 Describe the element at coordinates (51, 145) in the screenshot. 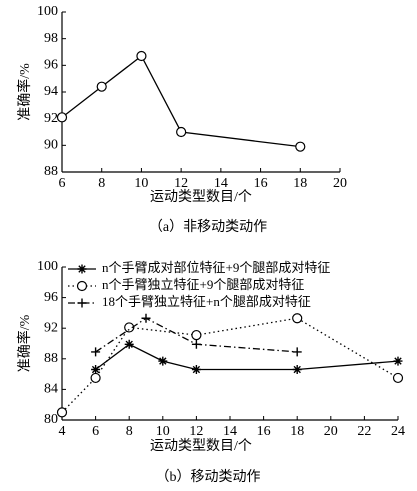

I see `y-tick-label: 90` at that location.